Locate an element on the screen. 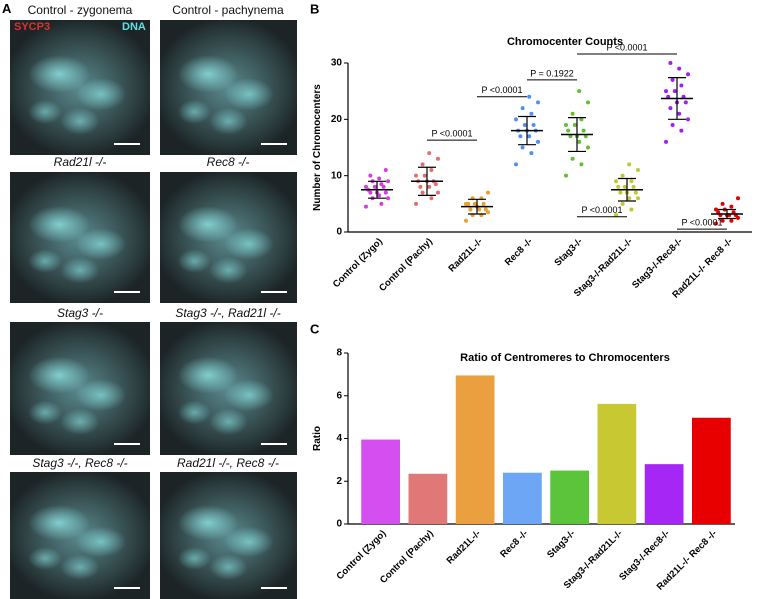  y-tick-label: 30 is located at coordinates (337, 63).